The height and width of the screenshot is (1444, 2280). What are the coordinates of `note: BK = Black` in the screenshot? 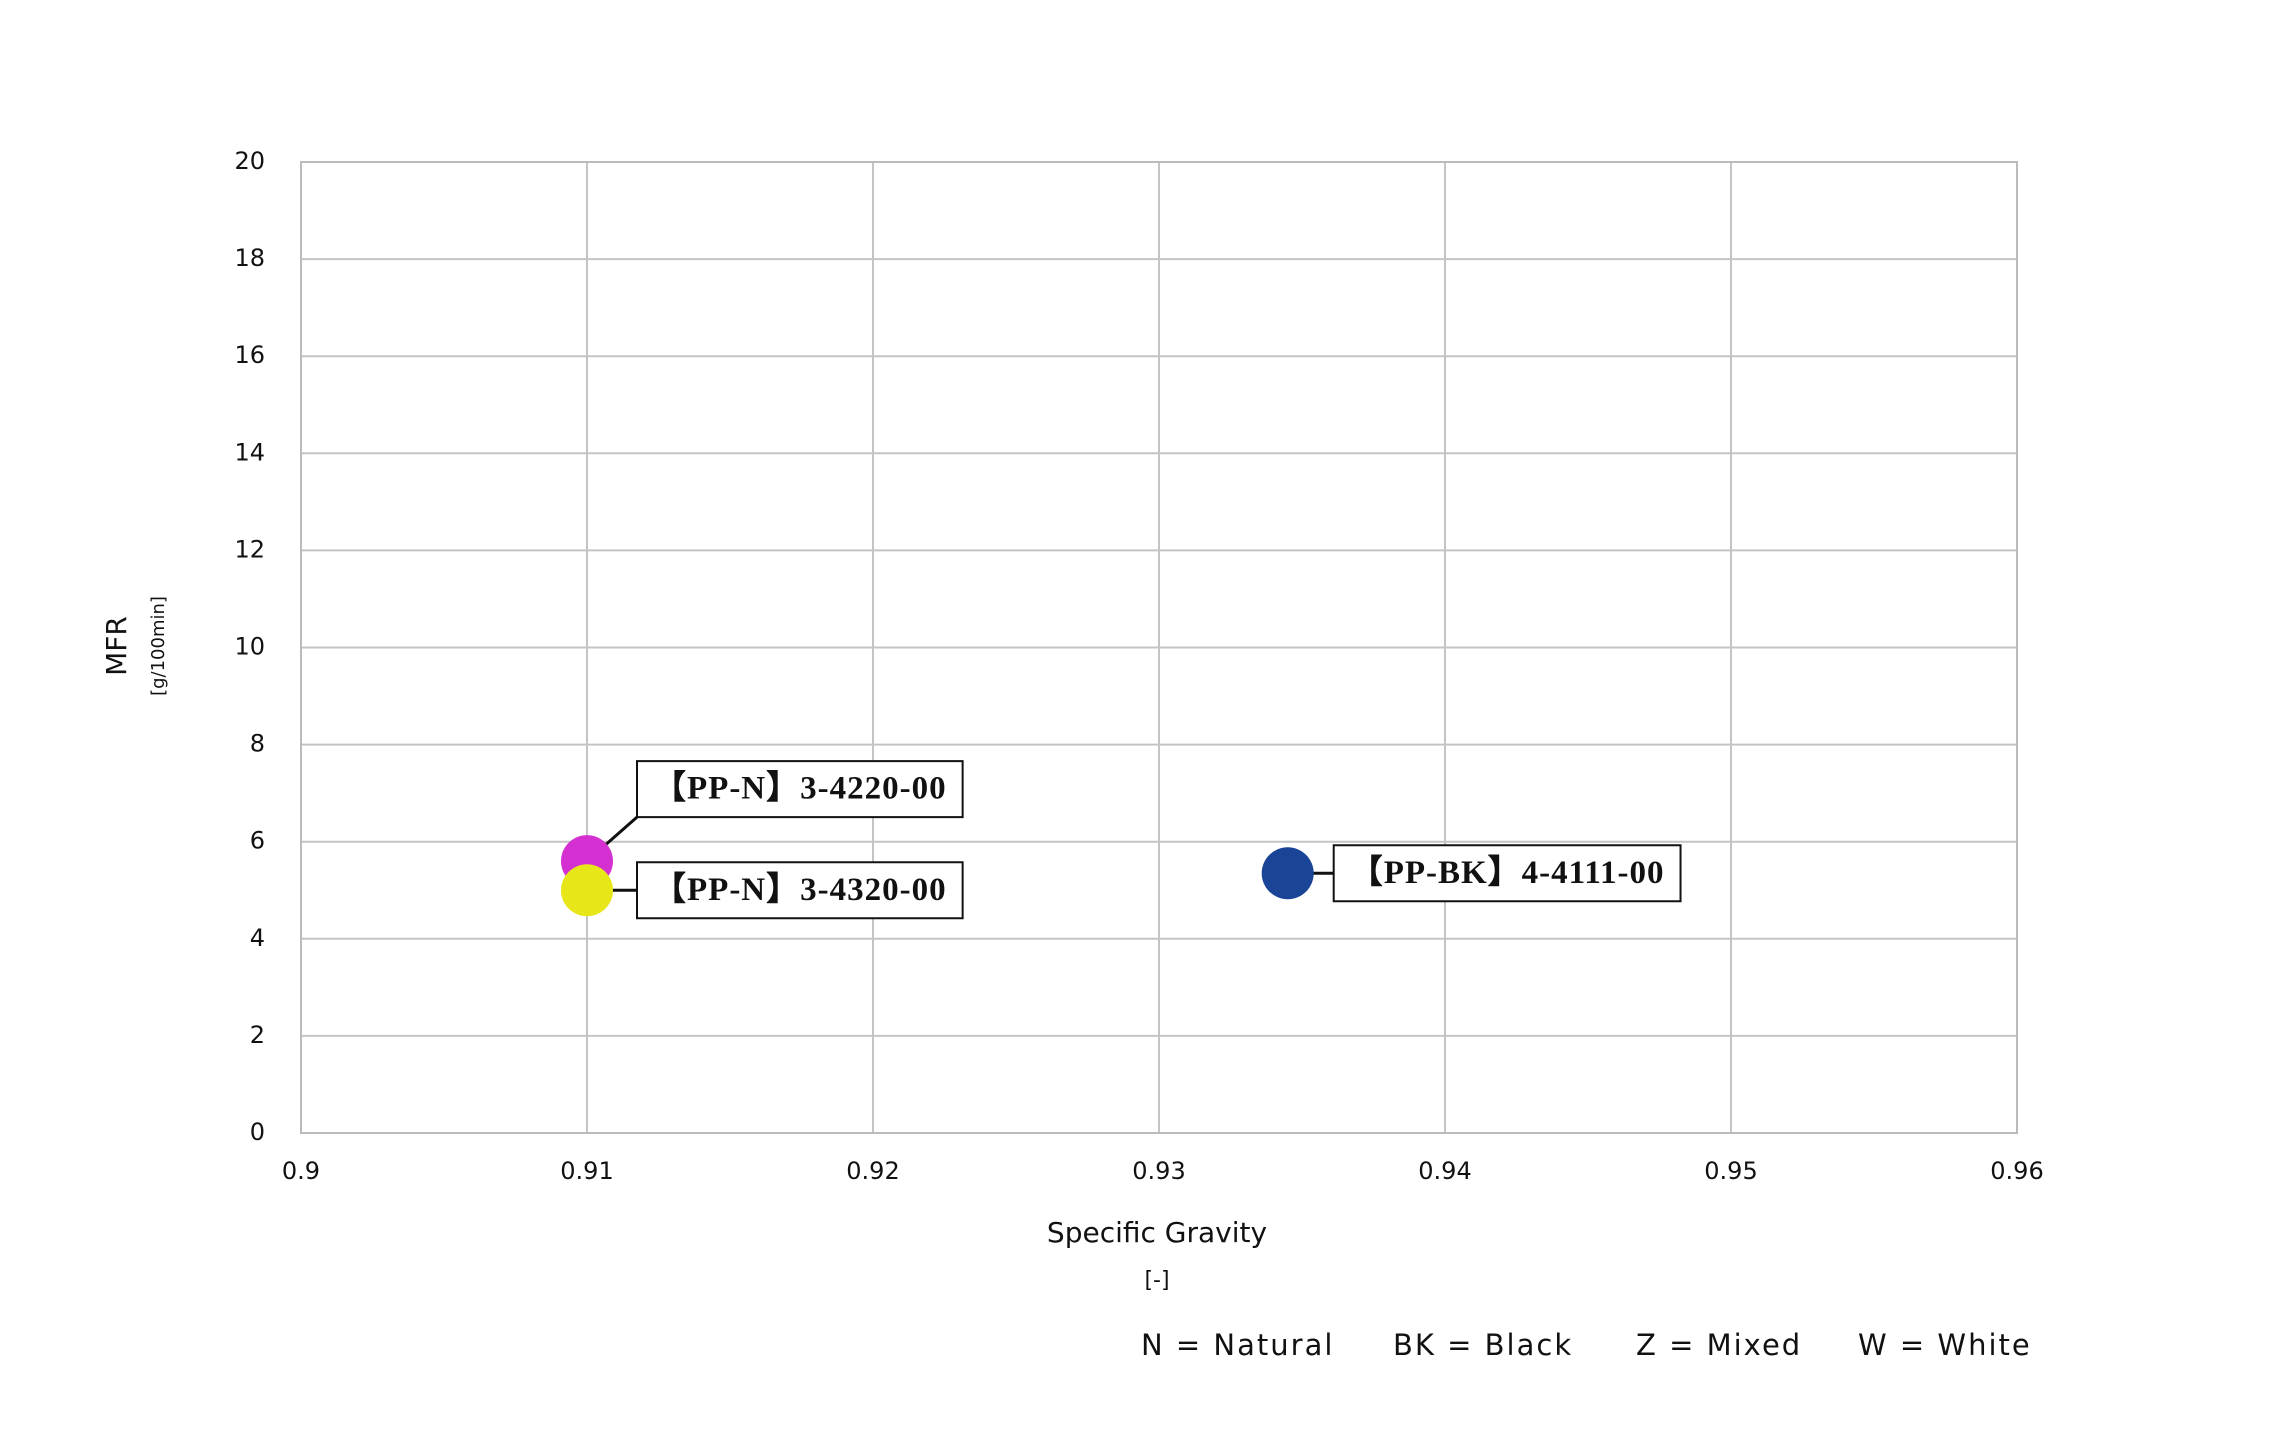 It's located at (1483, 1345).